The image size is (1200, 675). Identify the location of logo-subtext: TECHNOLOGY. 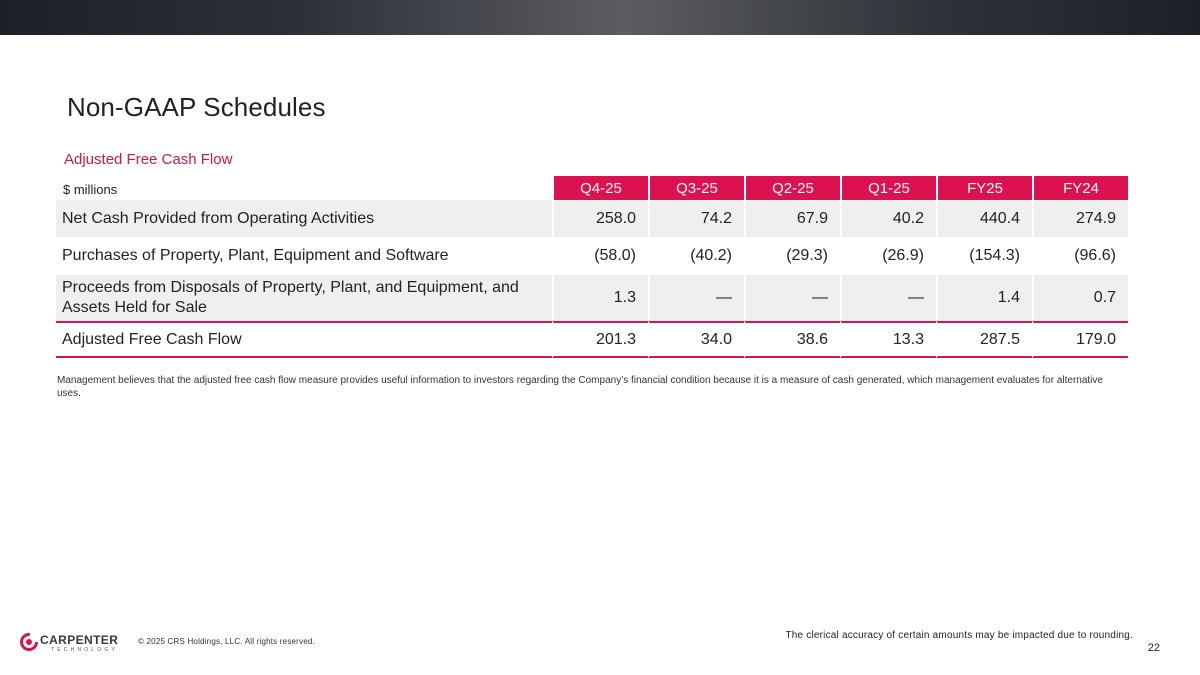
(85, 650).